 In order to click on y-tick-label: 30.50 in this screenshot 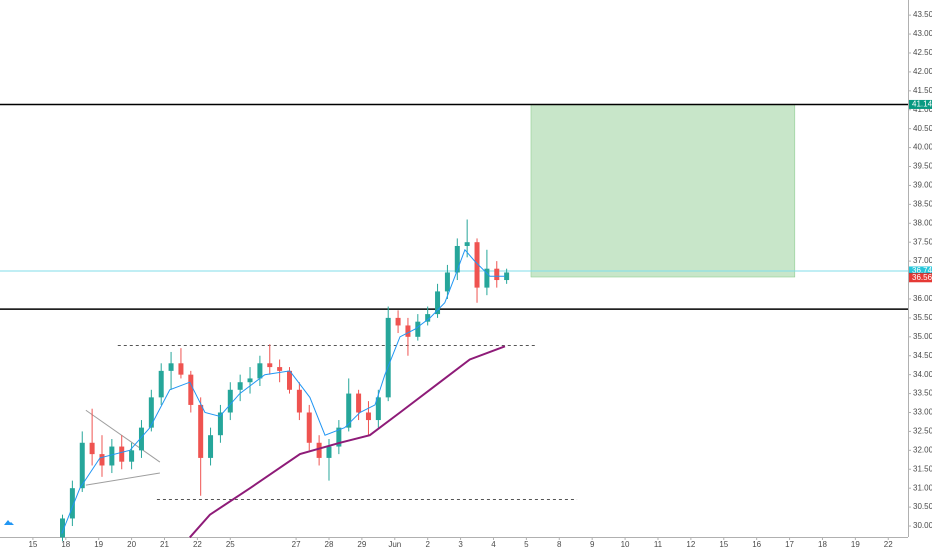, I will do `click(922, 506)`.